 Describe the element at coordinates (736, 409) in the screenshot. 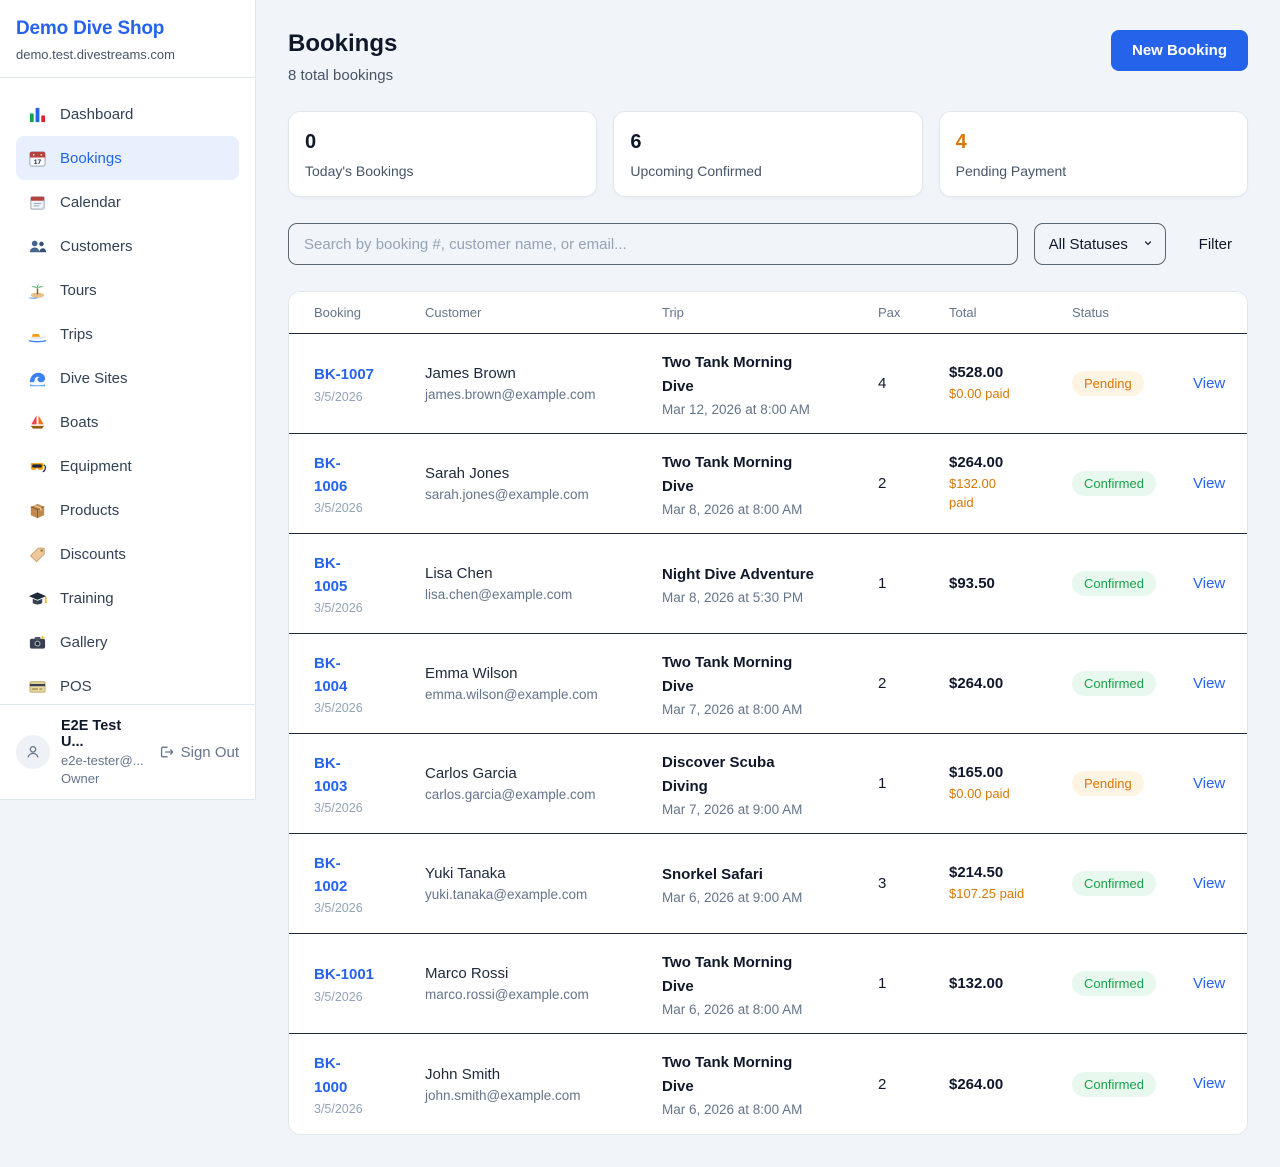

I see `trip-time: Mar 12, 2026 at 8:00 AM` at that location.